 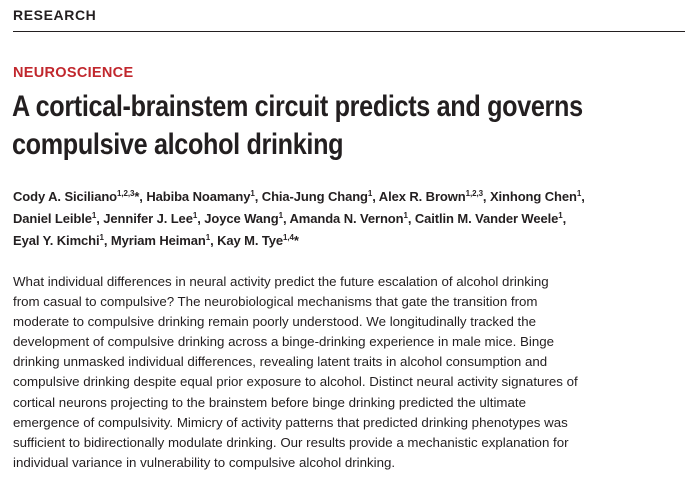 What do you see at coordinates (52, 218) in the screenshot?
I see `author-name: Daniel Leible` at bounding box center [52, 218].